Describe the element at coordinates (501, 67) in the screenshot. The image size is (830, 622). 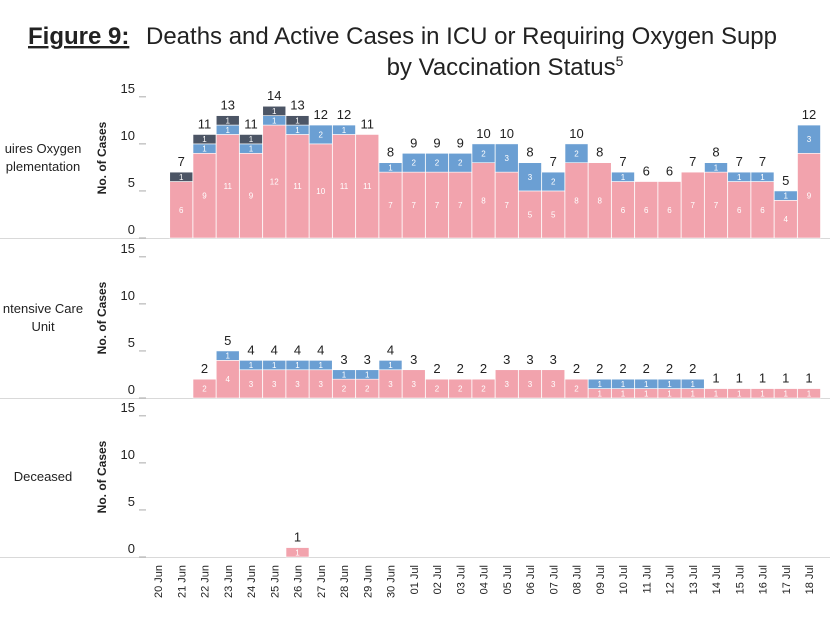
I see `subtitle-text: by Vaccination Status` at that location.